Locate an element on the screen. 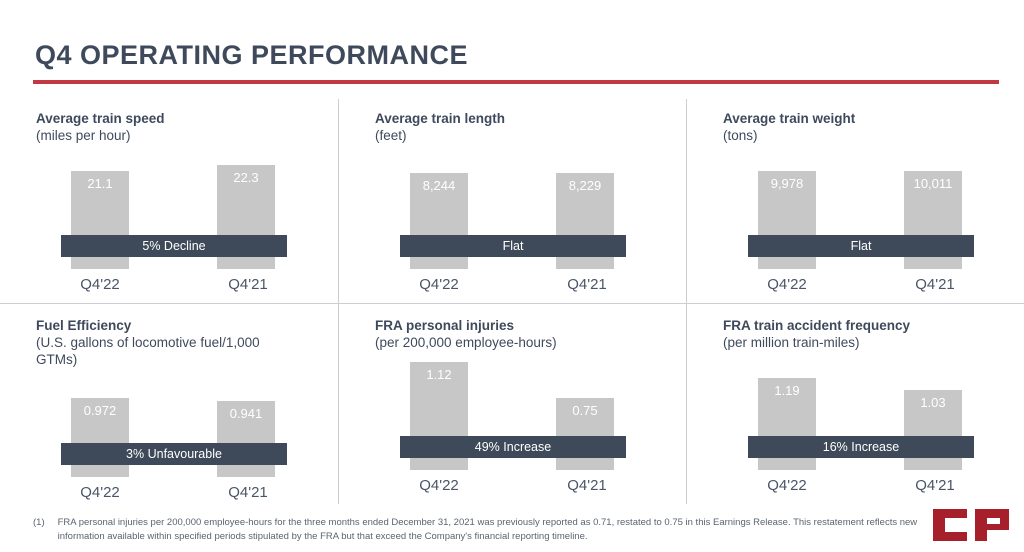  bar-plot: 1.19 1.03 16% Increase is located at coordinates (861, 416).